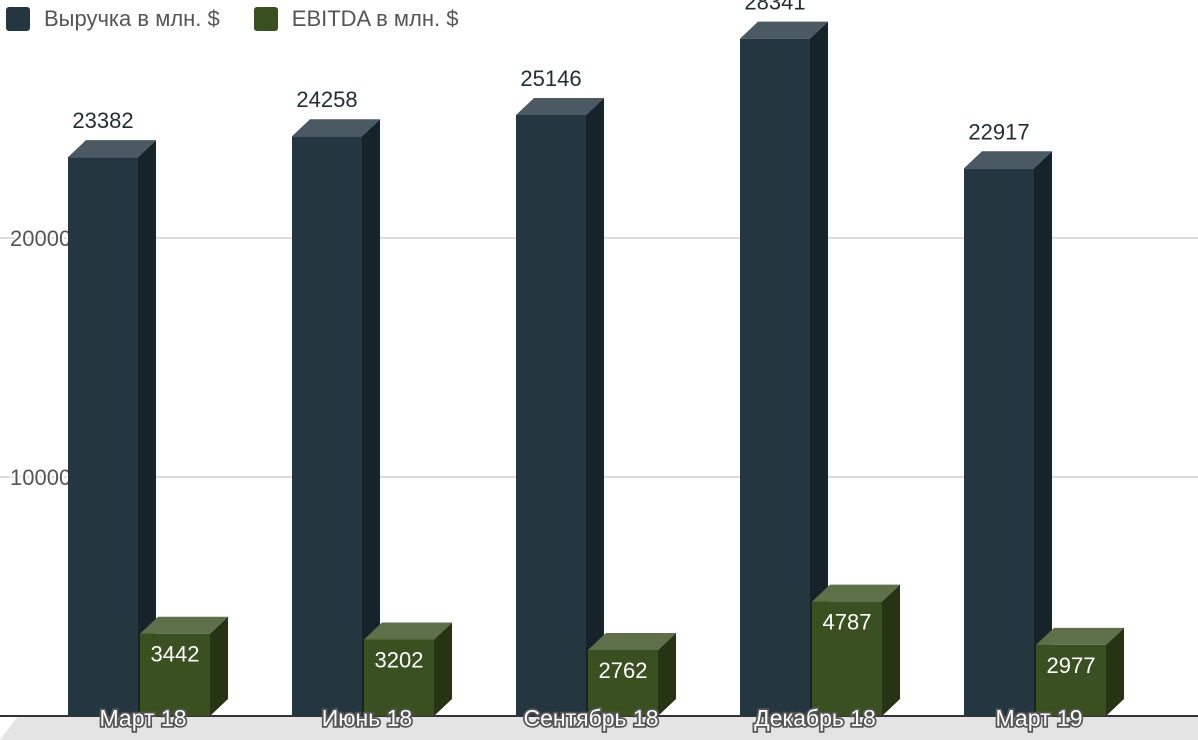 The height and width of the screenshot is (740, 1198). Describe the element at coordinates (367, 718) in the screenshot. I see `x-tick-label: Июнь 18` at that location.